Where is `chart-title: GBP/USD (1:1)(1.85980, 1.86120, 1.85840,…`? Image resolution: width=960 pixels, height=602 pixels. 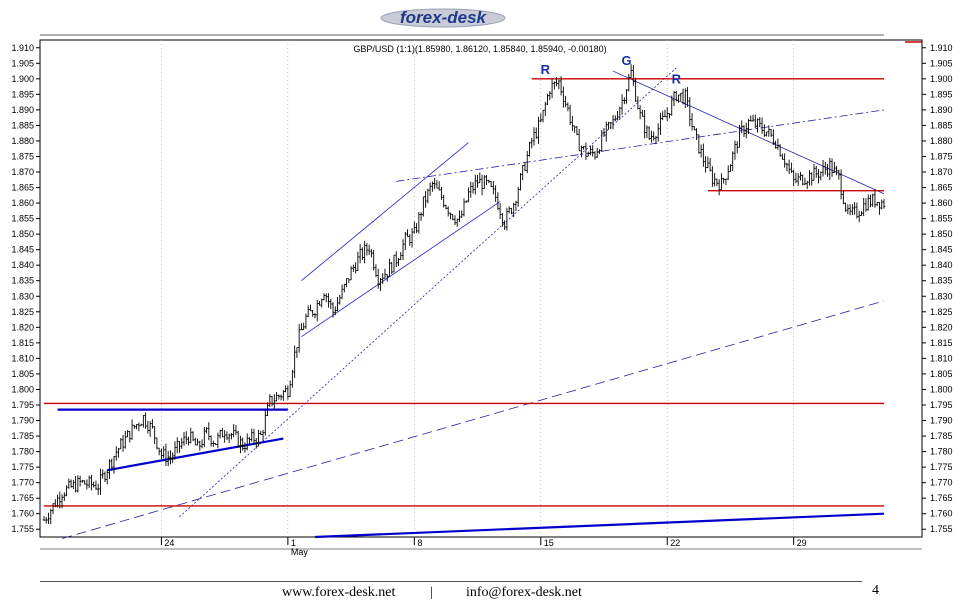
chart-title: GBP/USD (1:1)(1.85980, 1.86120, 1.85840,… is located at coordinates (479, 49).